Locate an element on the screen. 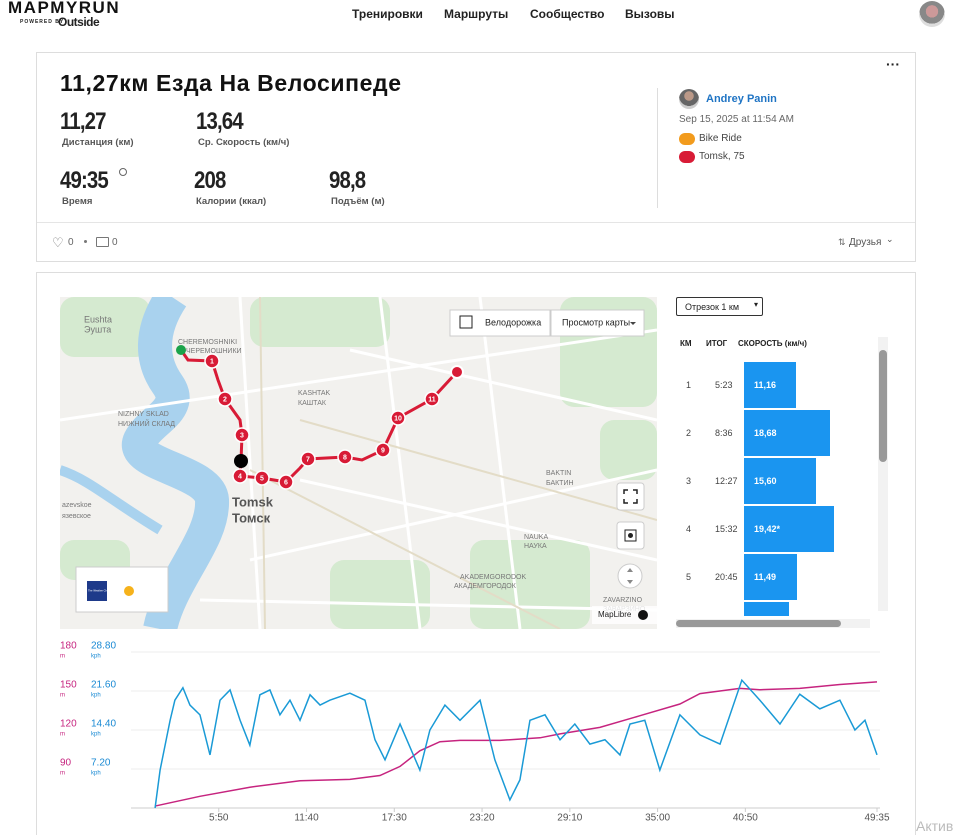 This screenshot has height=835, width=970. map-control is located at coordinates (630, 496).